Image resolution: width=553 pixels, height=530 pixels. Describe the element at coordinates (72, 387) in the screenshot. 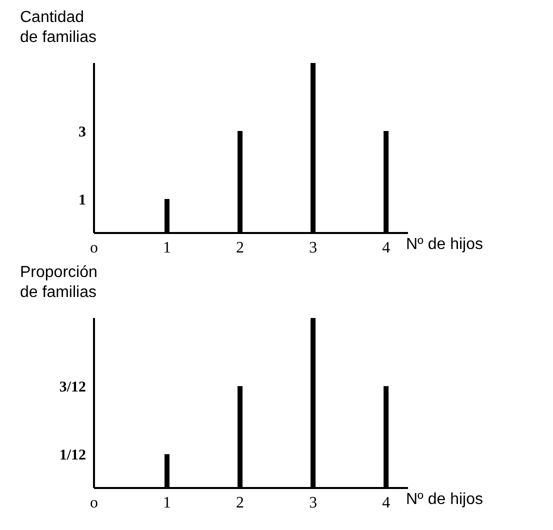

I see `y-tick-label: 3/12` at that location.